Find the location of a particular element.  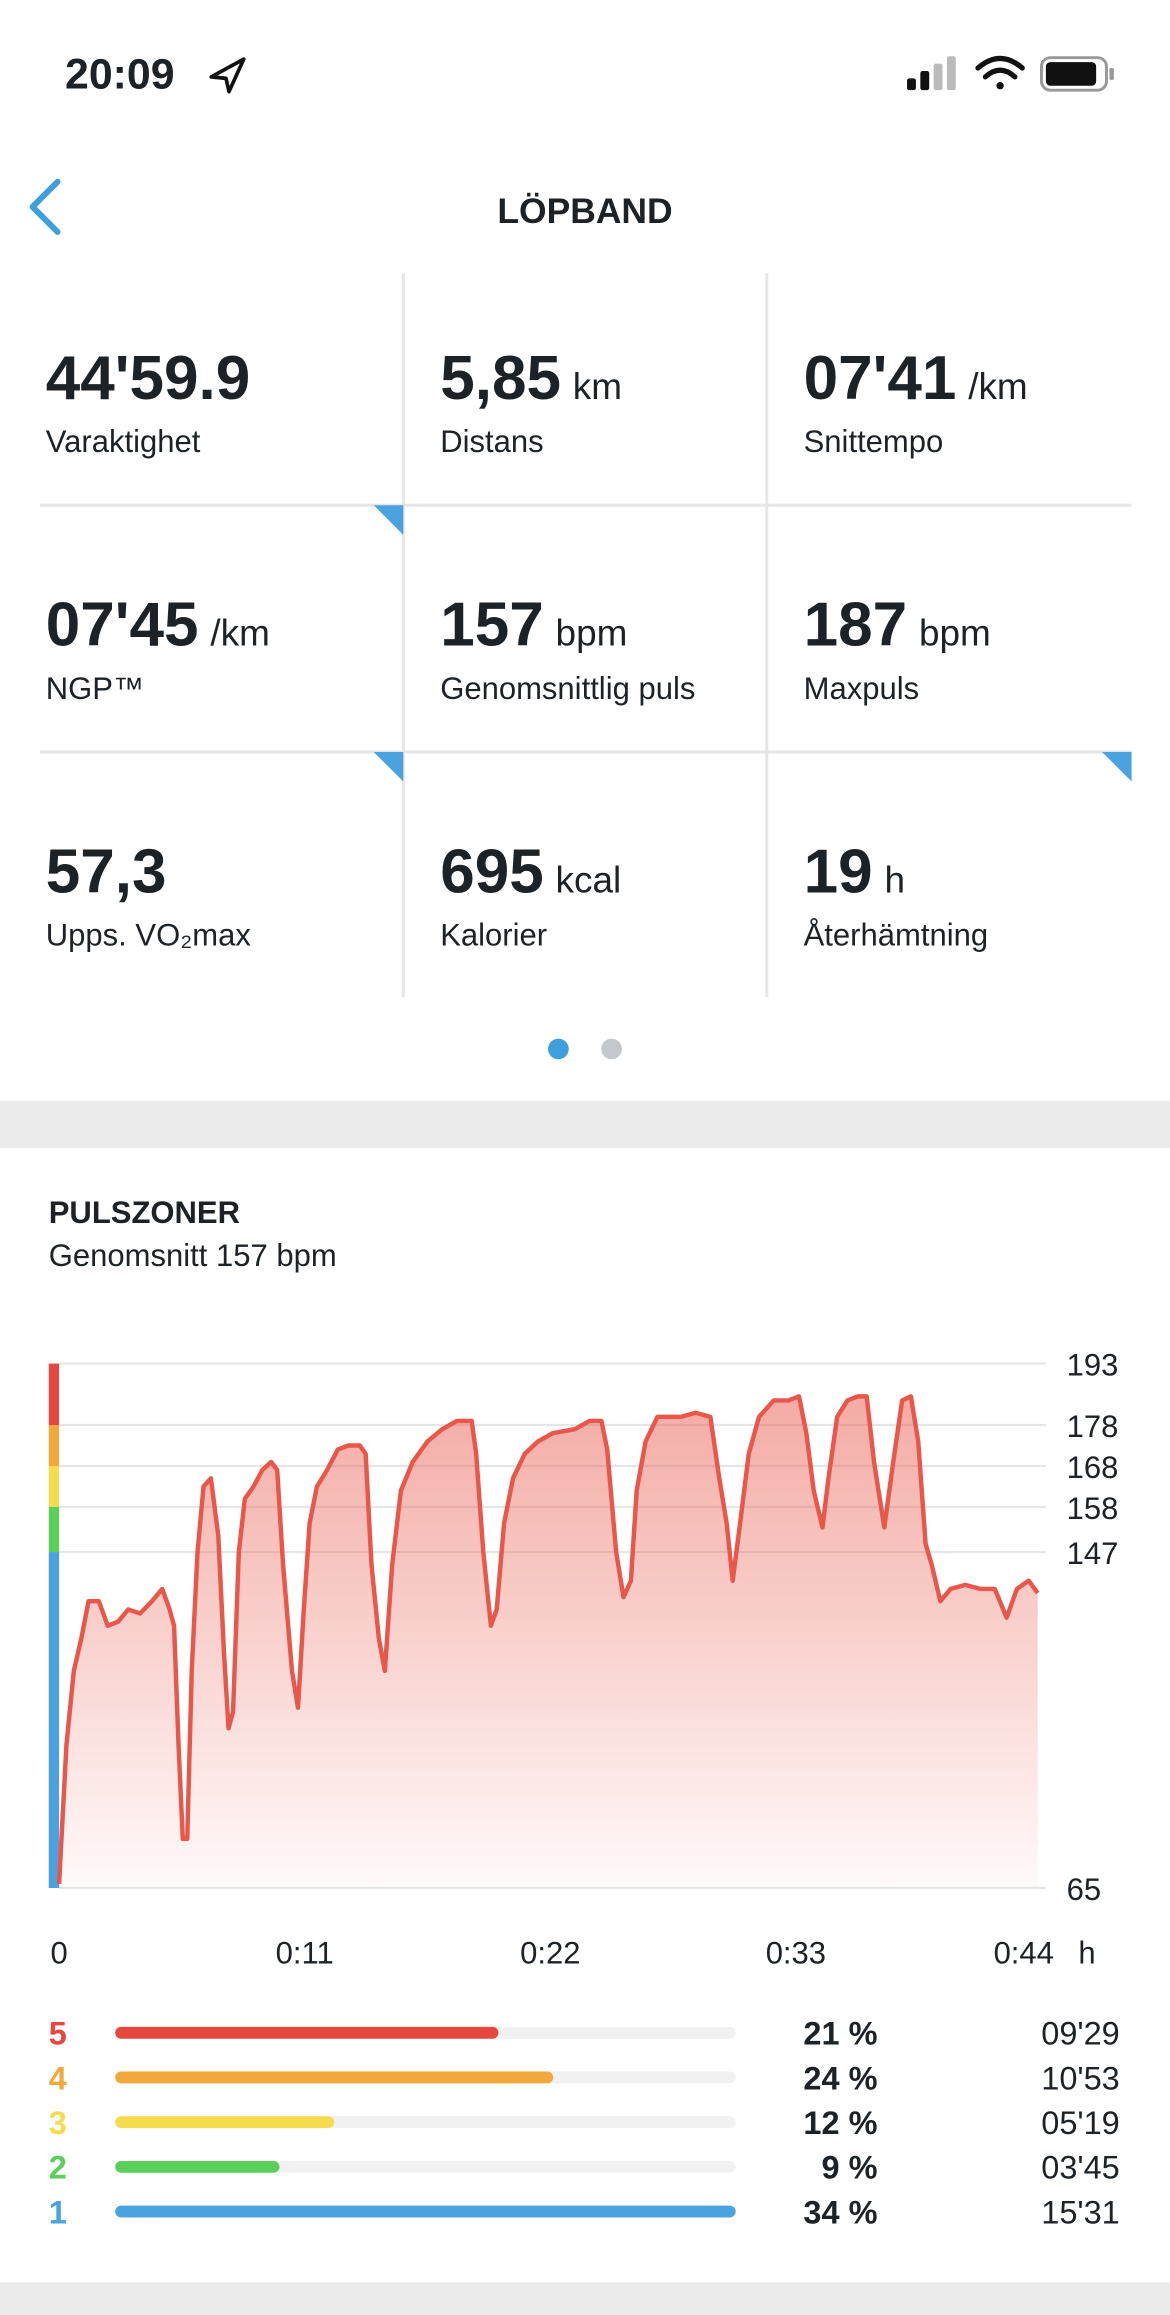

stat-value: 44'59.9 is located at coordinates (148, 378).